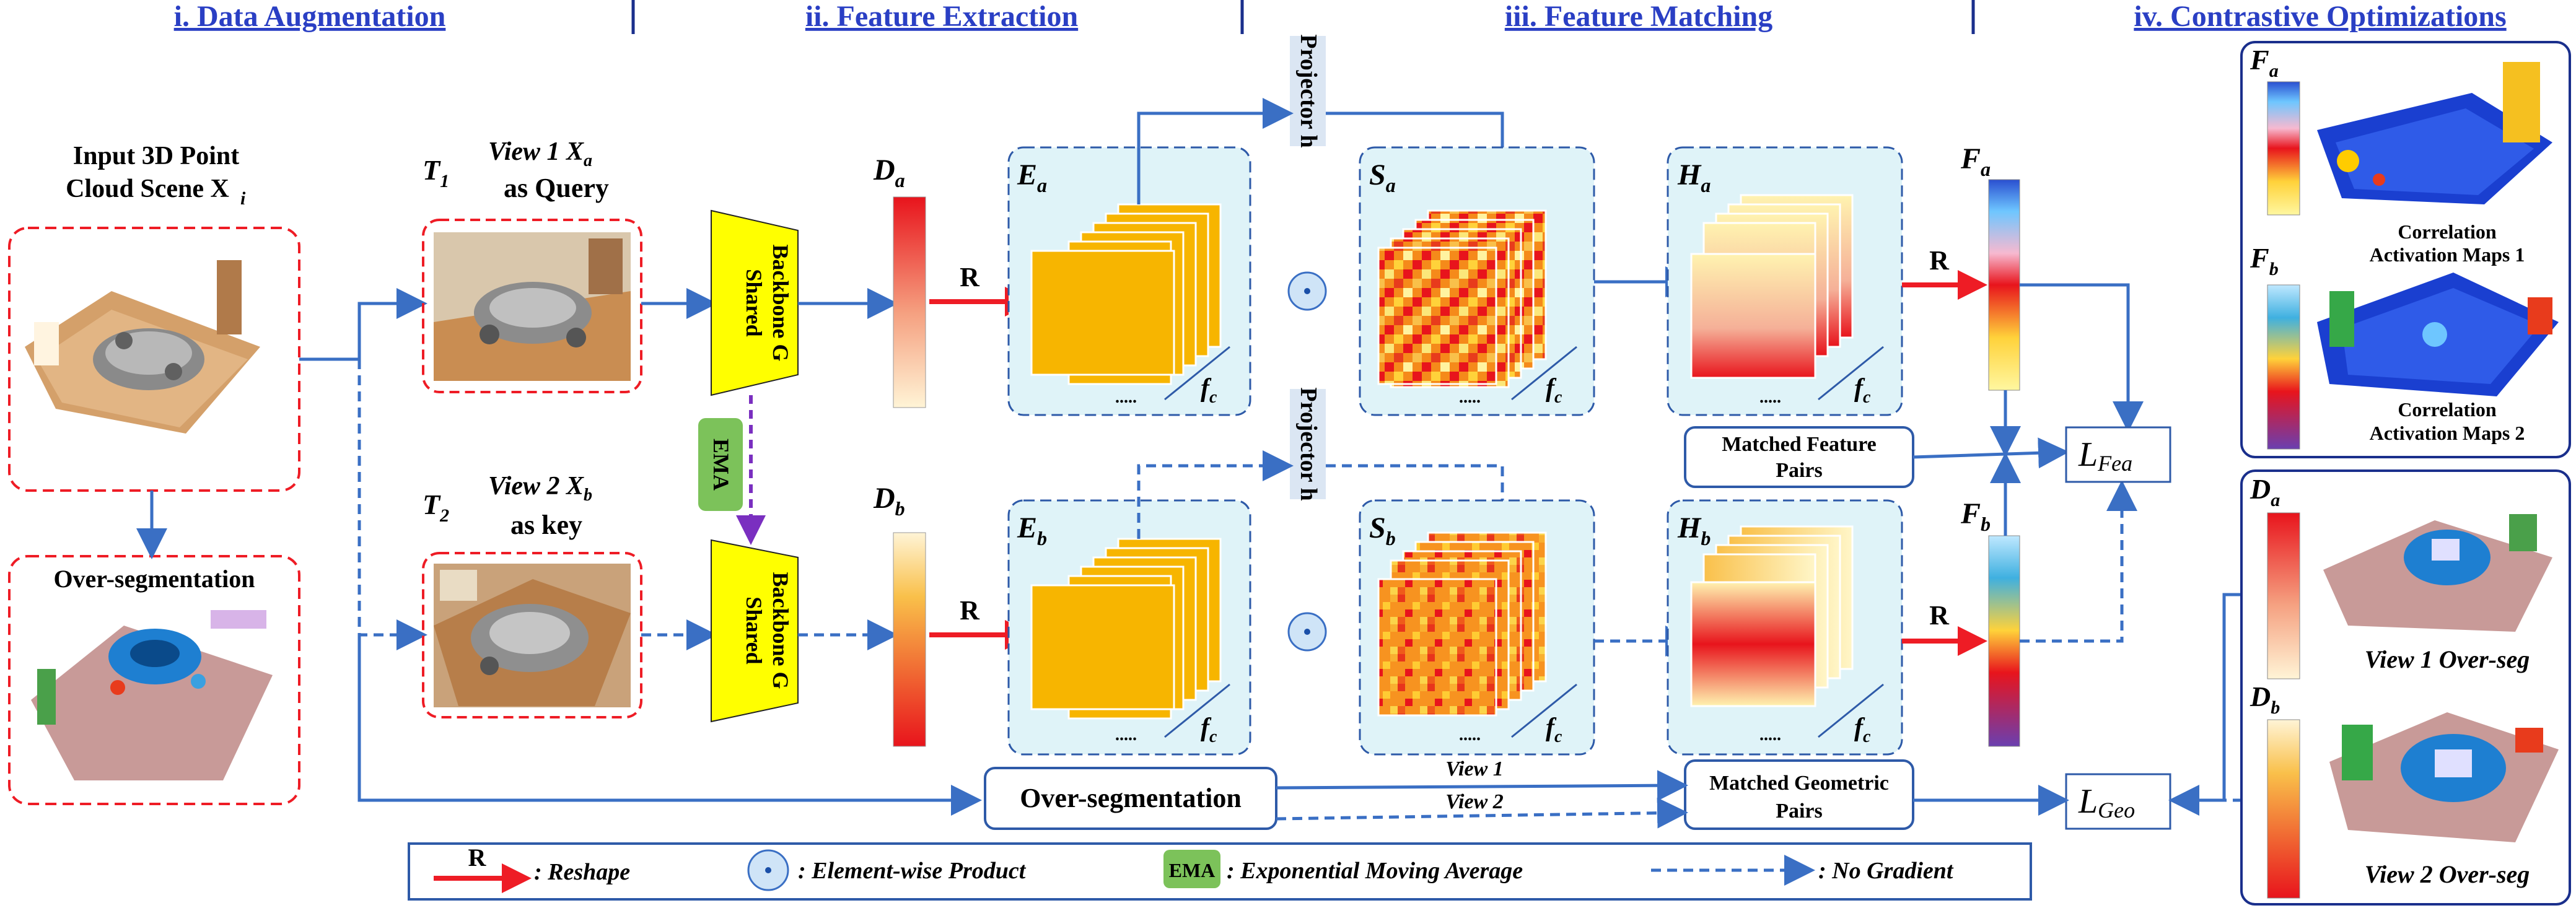  Describe the element at coordinates (1554, 730) in the screenshot. I see `Sb-fc: fc` at that location.